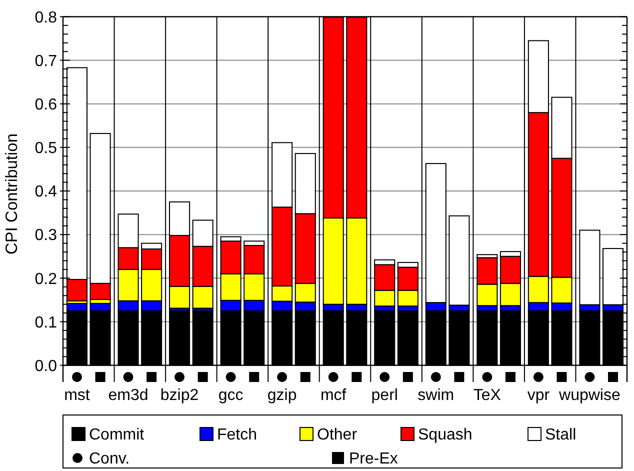  I want to click on legend-label: Squash, so click(445, 435).